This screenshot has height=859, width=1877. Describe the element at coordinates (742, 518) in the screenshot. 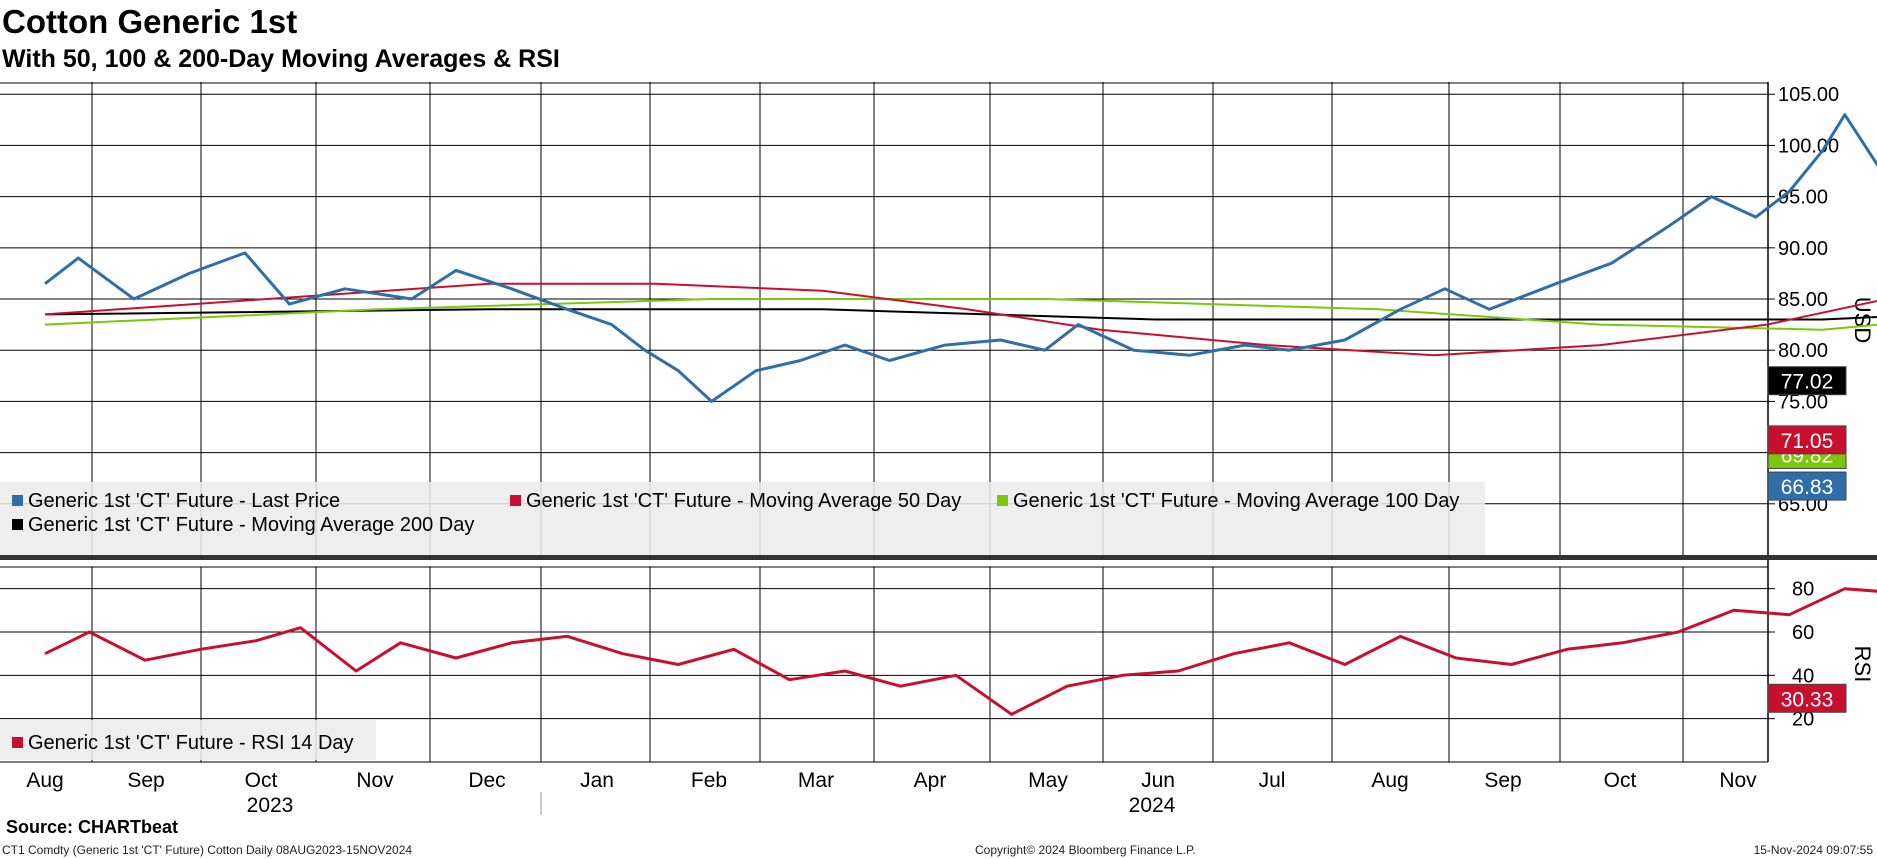

I see `price-legend-box` at that location.